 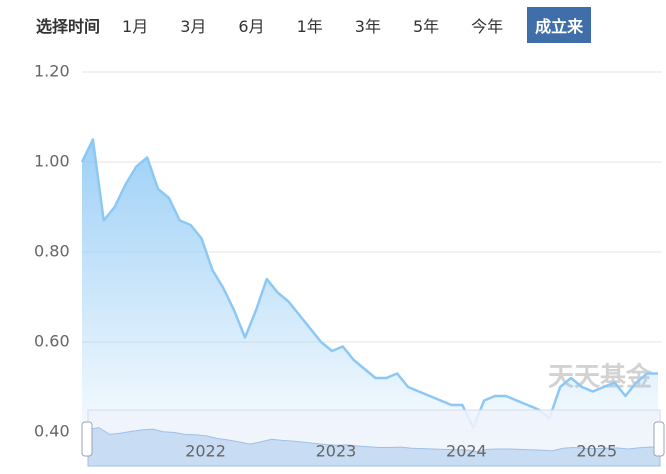 What do you see at coordinates (52, 251) in the screenshot?
I see `y-tick-label: 0.80` at bounding box center [52, 251].